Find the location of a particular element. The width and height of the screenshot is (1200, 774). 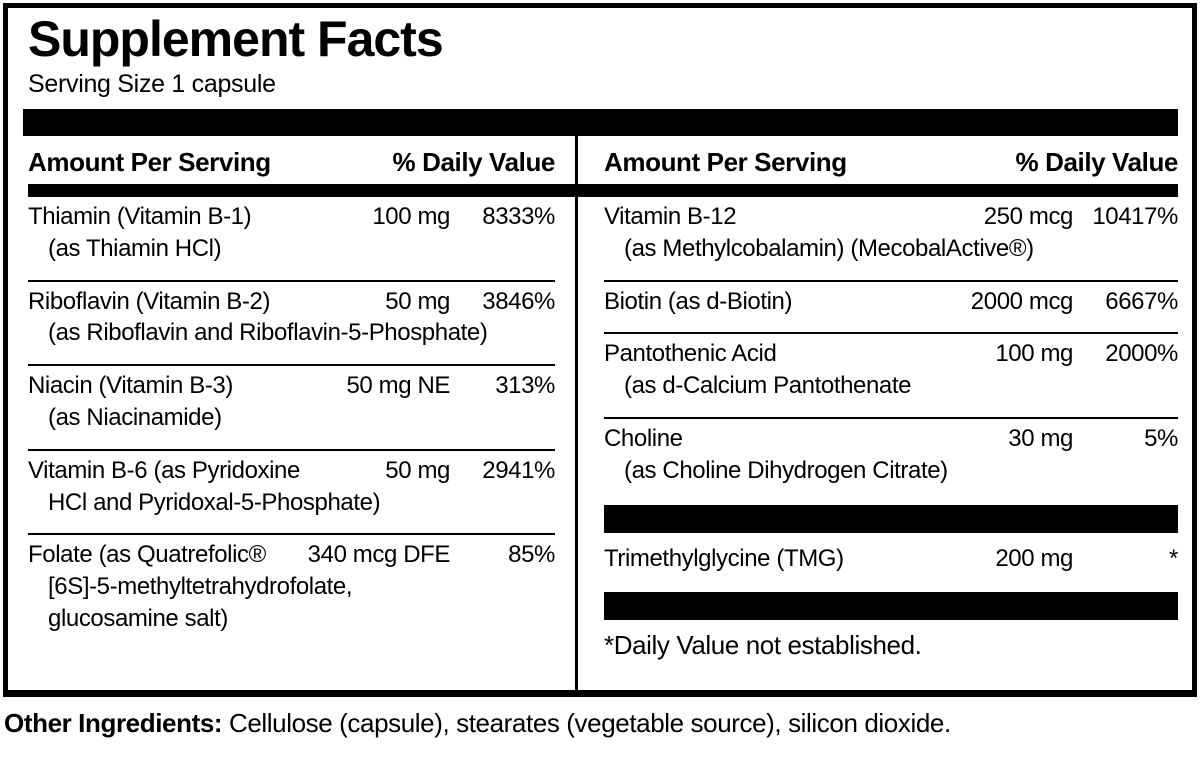

nutrient-subline: (as Niacinamide) is located at coordinates (135, 417).